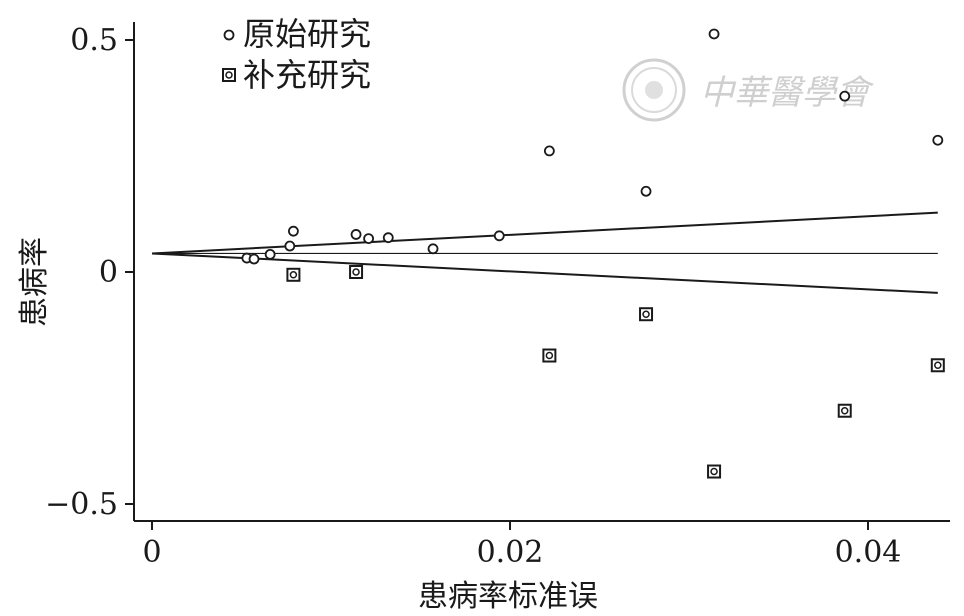 Image resolution: width=964 pixels, height=616 pixels. Describe the element at coordinates (34, 282) in the screenshot. I see `y-axis-label: 患病率` at that location.